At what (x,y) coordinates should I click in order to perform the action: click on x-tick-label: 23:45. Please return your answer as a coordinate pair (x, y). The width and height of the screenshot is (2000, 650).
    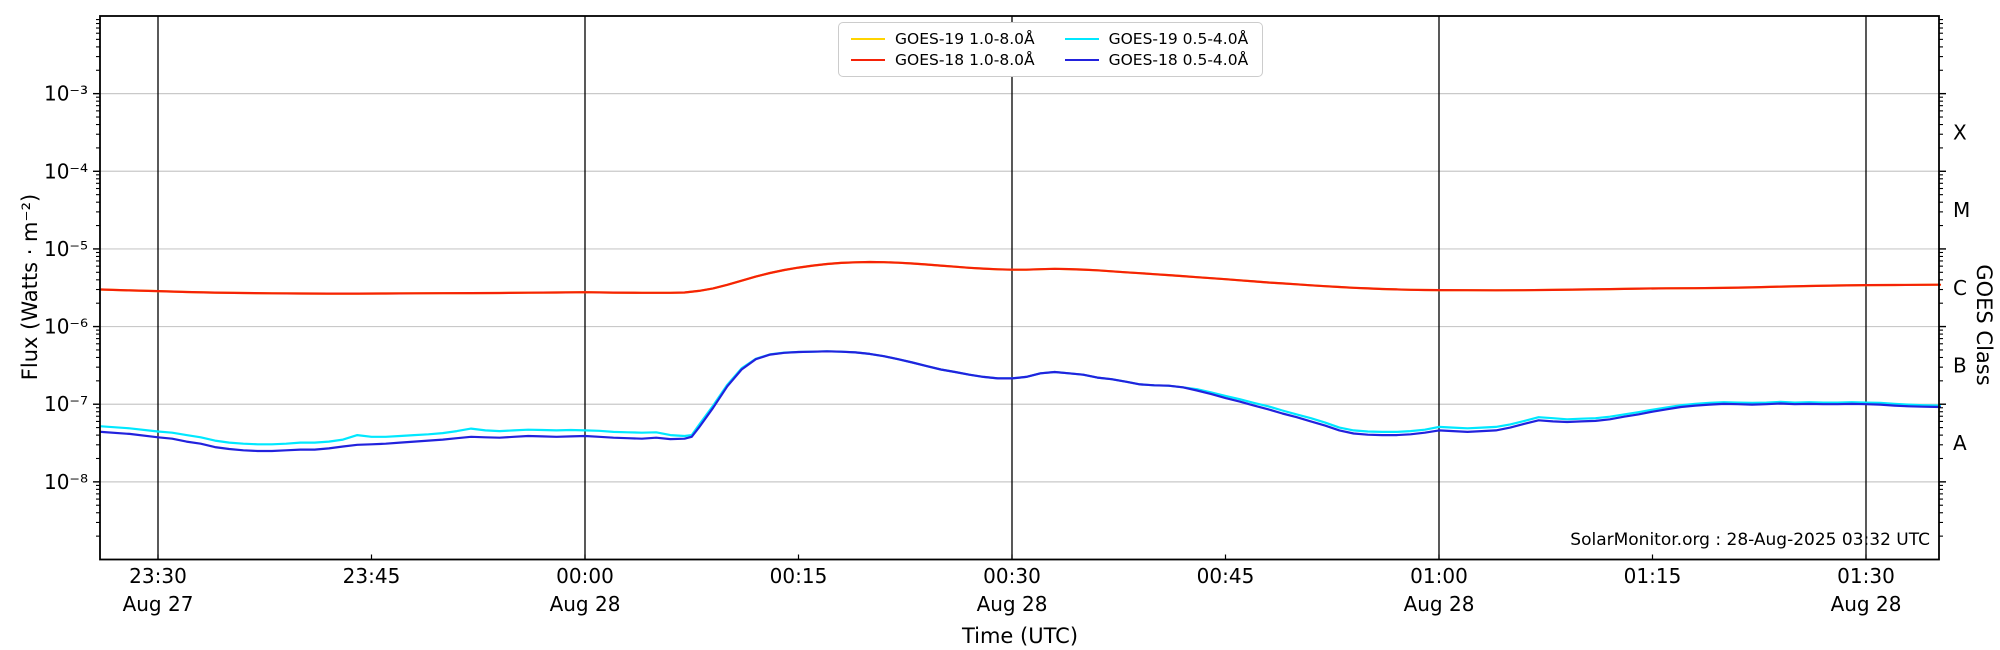
    Looking at the image, I should click on (372, 576).